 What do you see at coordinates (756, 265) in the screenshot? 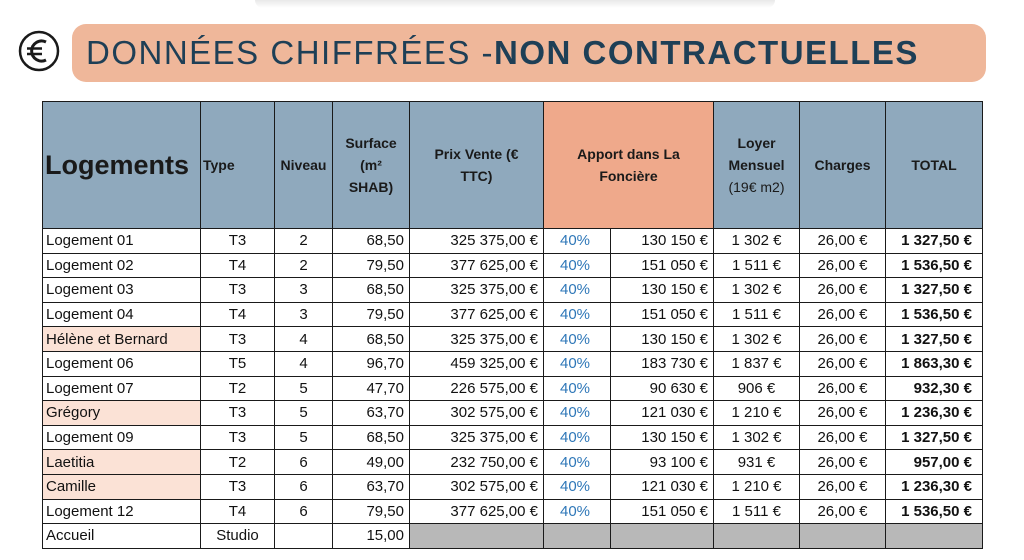
I see `cell-loyer: 1 511 €` at bounding box center [756, 265].